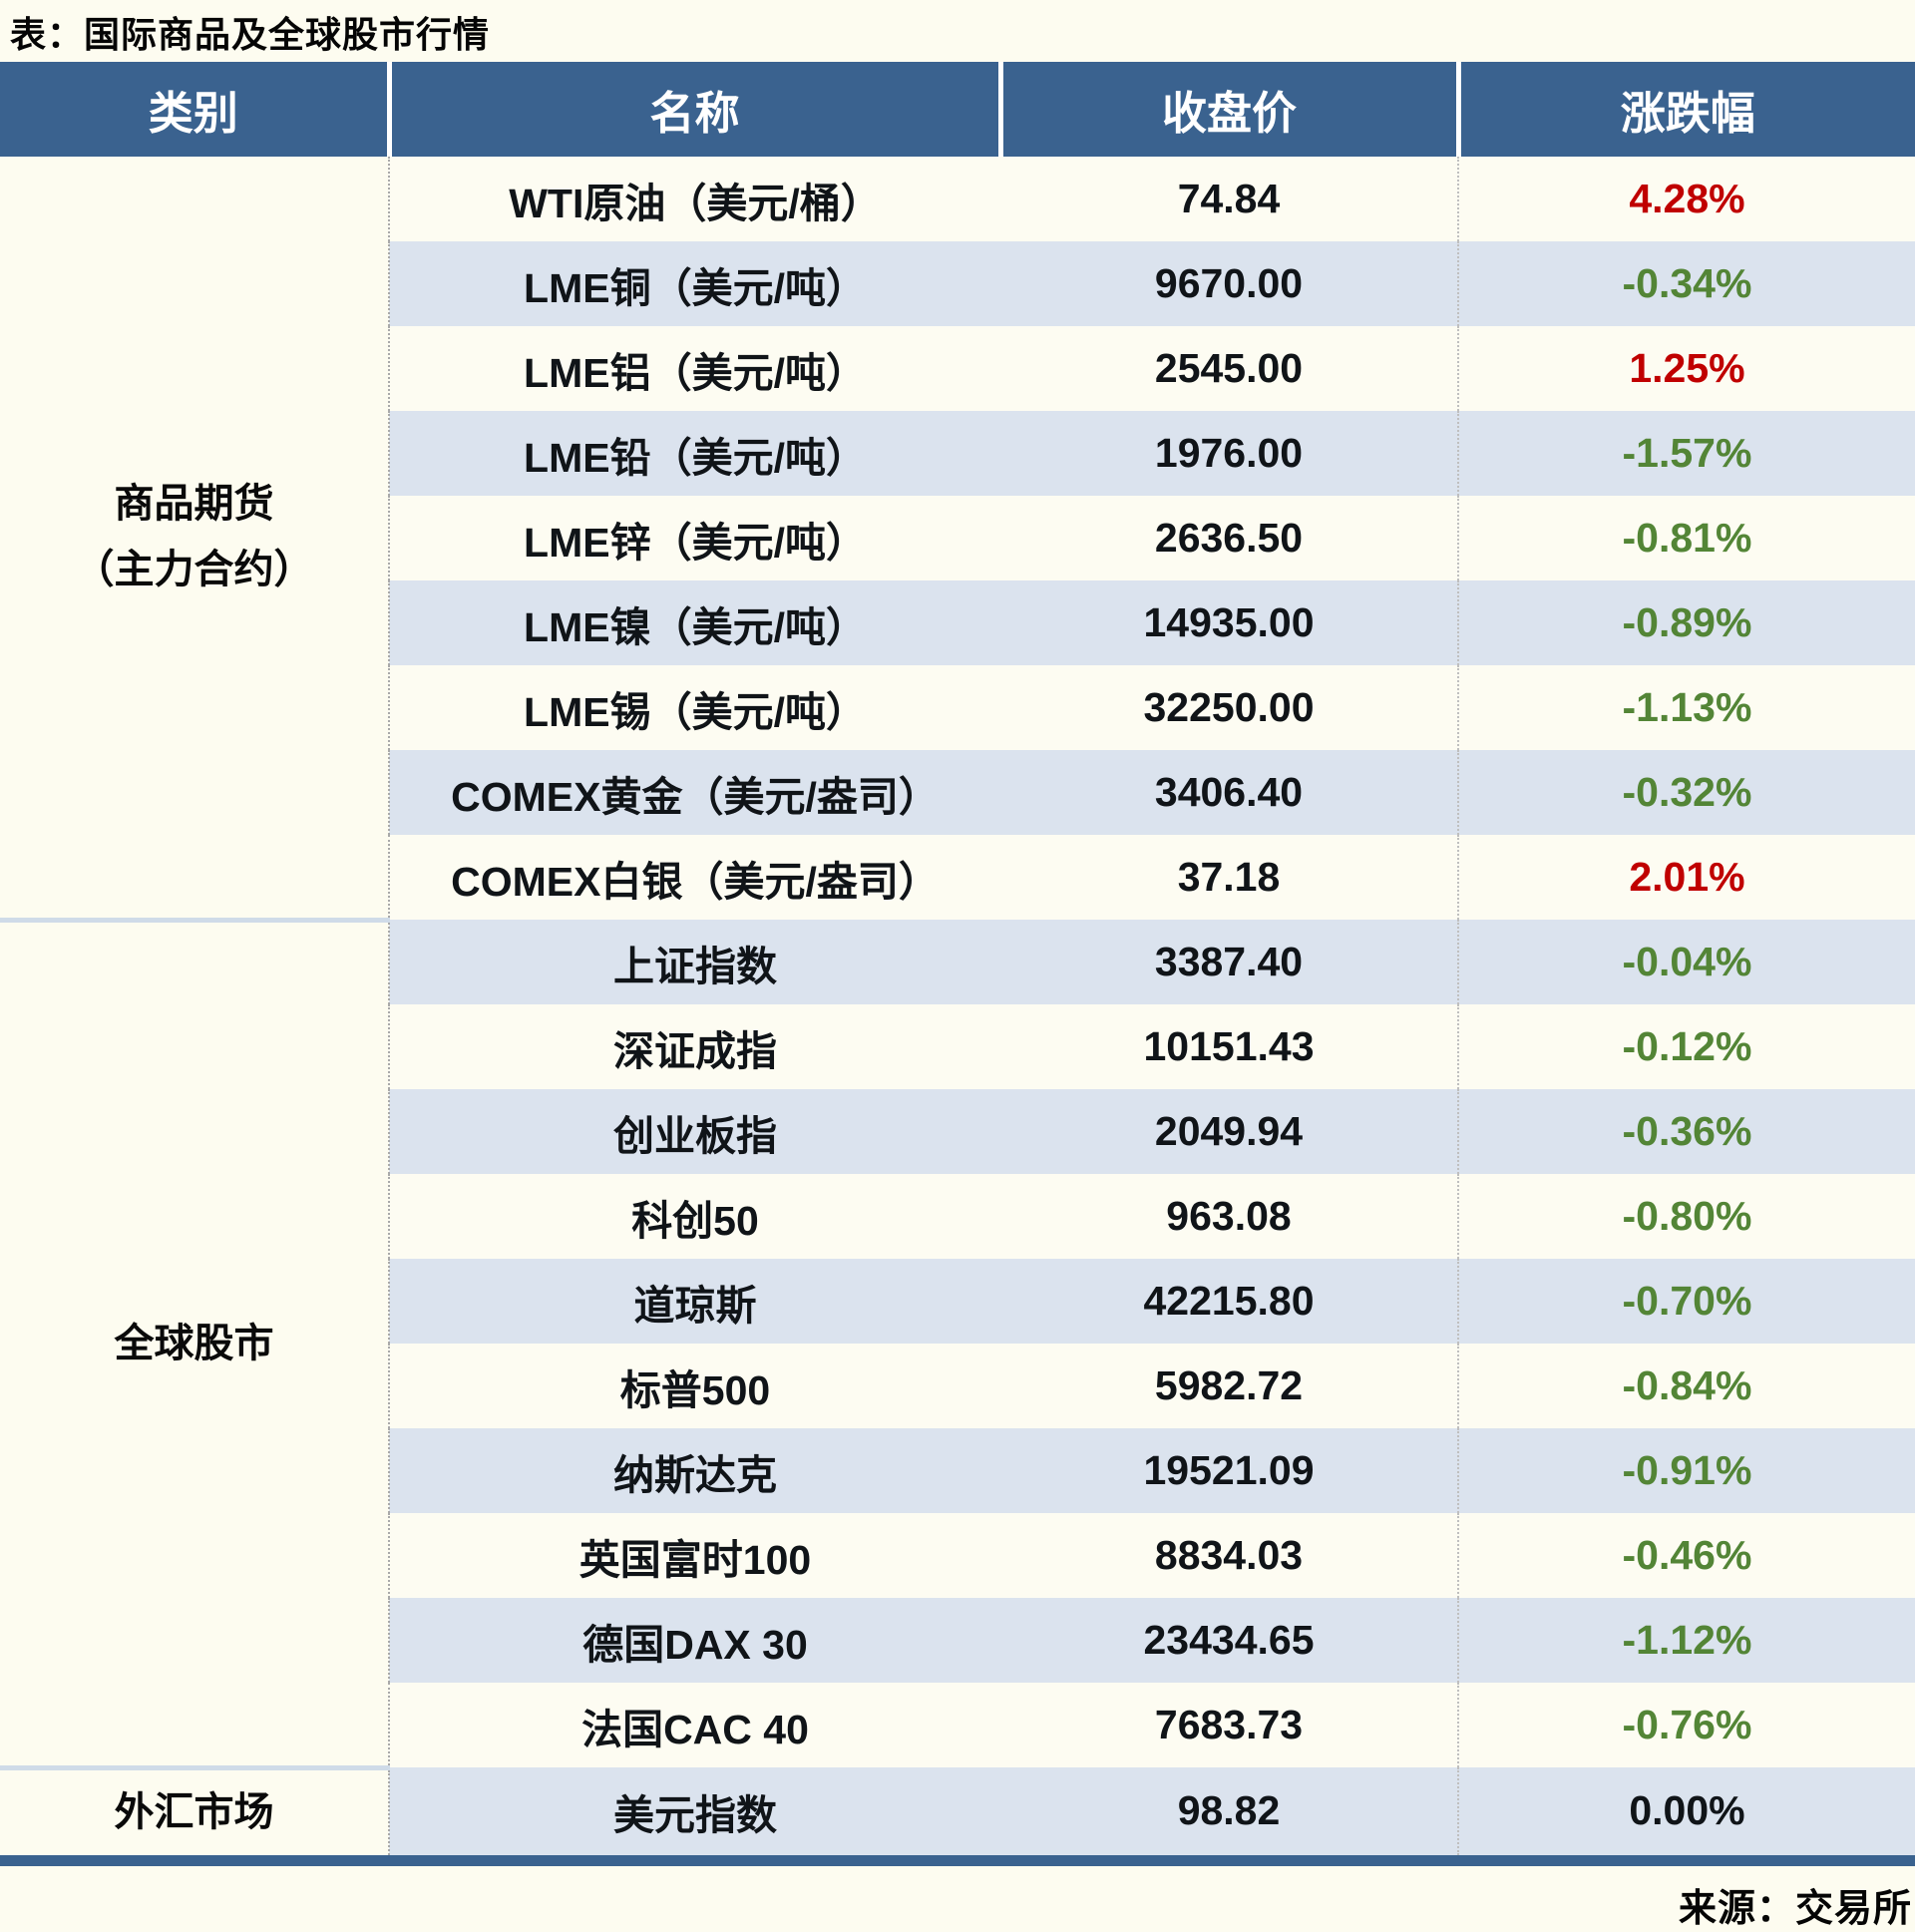  What do you see at coordinates (1229, 1132) in the screenshot?
I see `close-price-cell: 2049.94` at bounding box center [1229, 1132].